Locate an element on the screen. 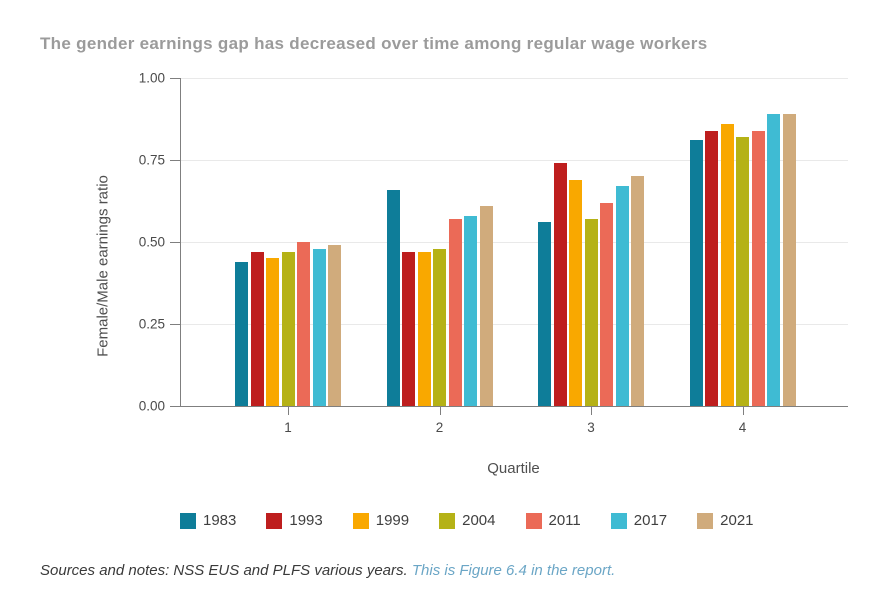  legend-item-1999: 1999 is located at coordinates (381, 520).